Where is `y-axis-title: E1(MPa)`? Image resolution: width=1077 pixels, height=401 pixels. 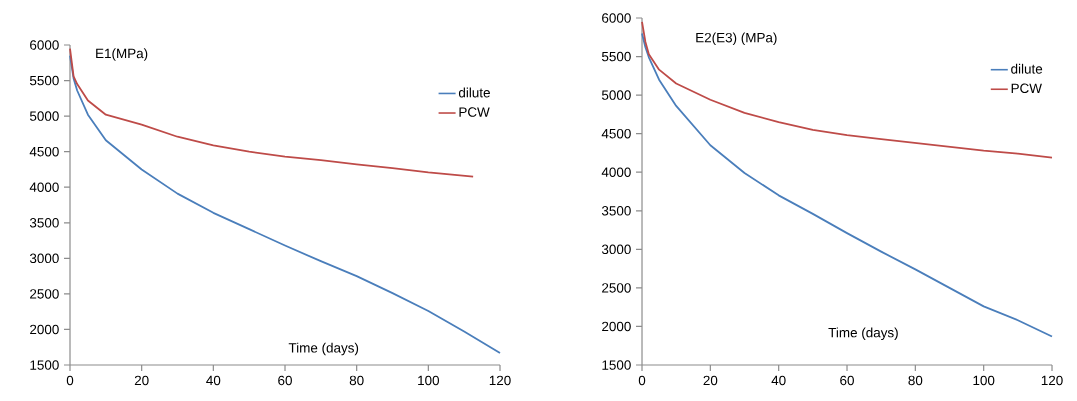
y-axis-title: E1(MPa) is located at coordinates (122, 54).